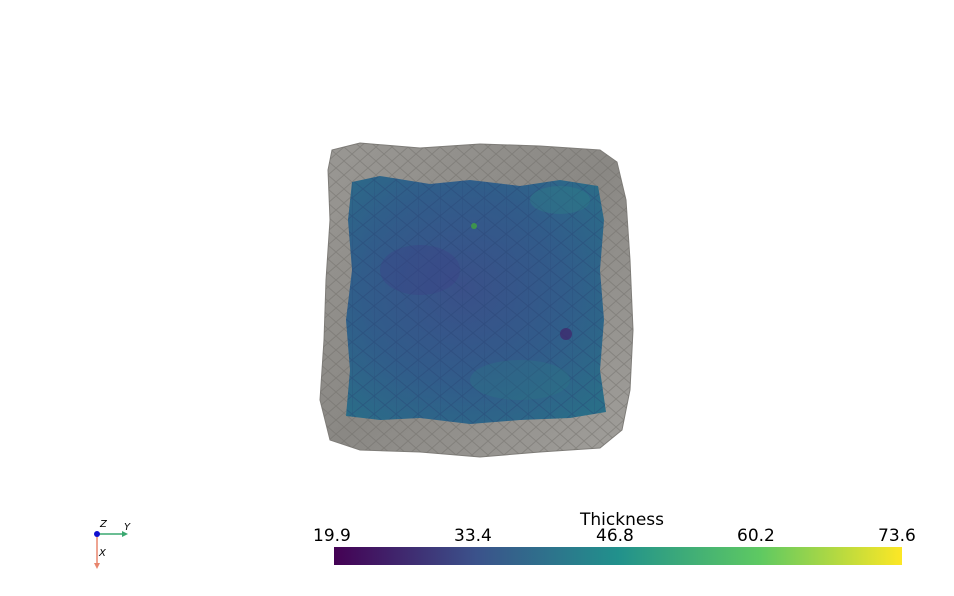 Image resolution: width=954 pixels, height=596 pixels. I want to click on scalar-bar-tick: 33.4, so click(473, 536).